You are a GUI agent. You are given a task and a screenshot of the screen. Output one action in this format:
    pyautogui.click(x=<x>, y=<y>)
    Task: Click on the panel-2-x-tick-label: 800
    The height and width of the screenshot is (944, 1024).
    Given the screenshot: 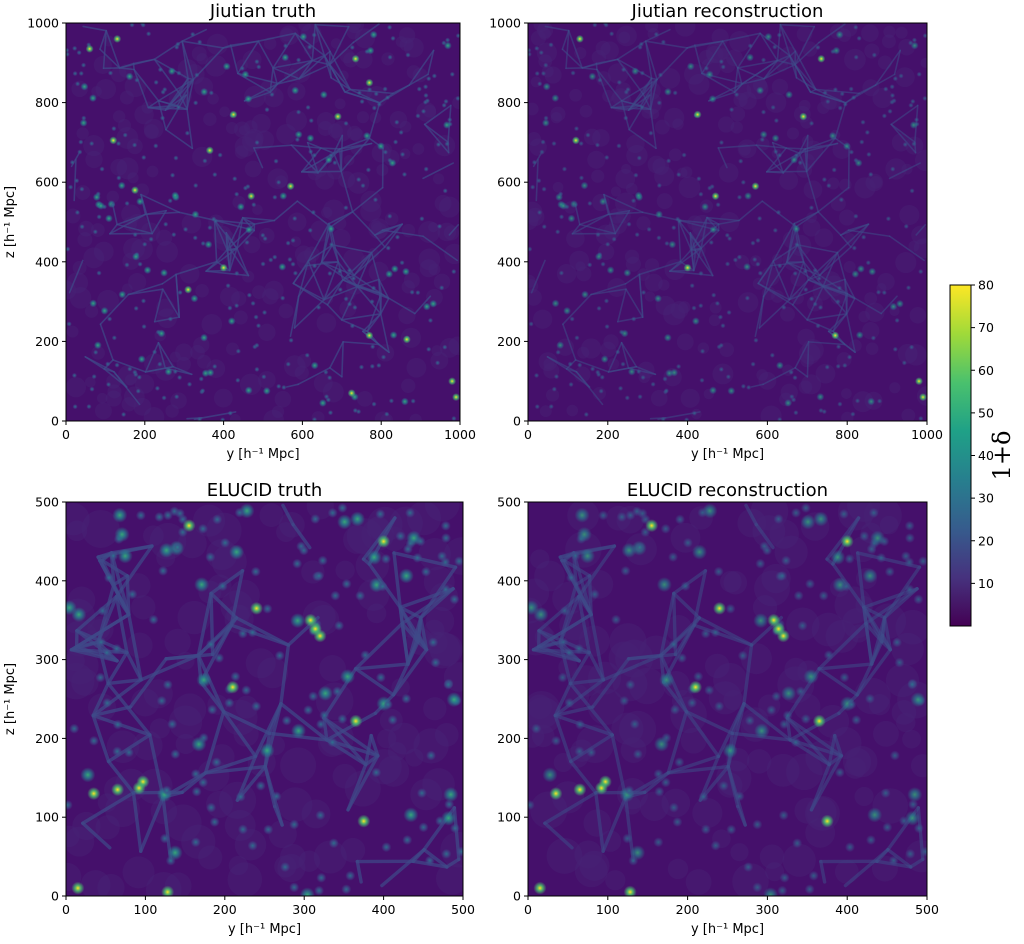 What is the action you would take?
    pyautogui.click(x=847, y=434)
    